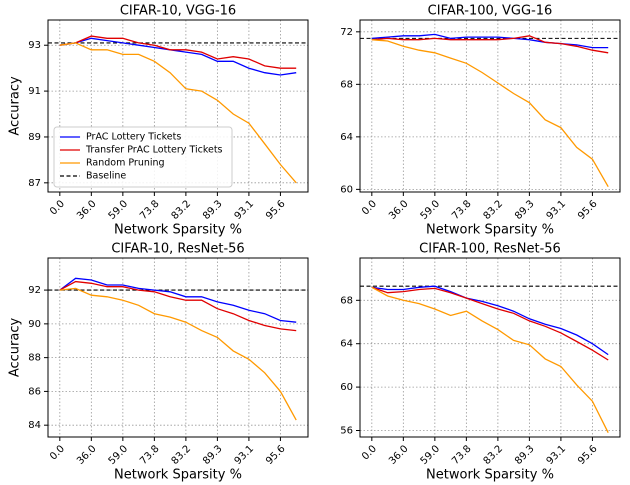 This screenshot has width=630, height=485. I want to click on chart-title: CIFAR-10, ResNet-56, so click(177, 249).